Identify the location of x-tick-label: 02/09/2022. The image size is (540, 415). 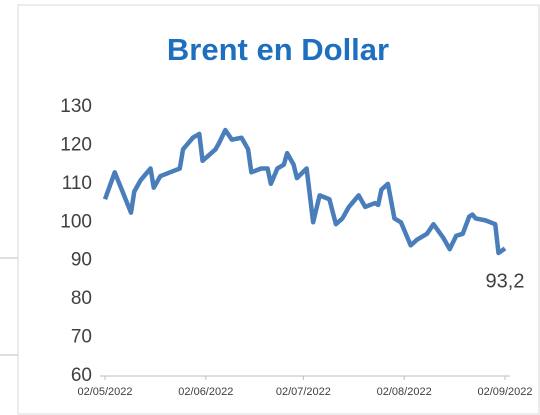
(504, 392).